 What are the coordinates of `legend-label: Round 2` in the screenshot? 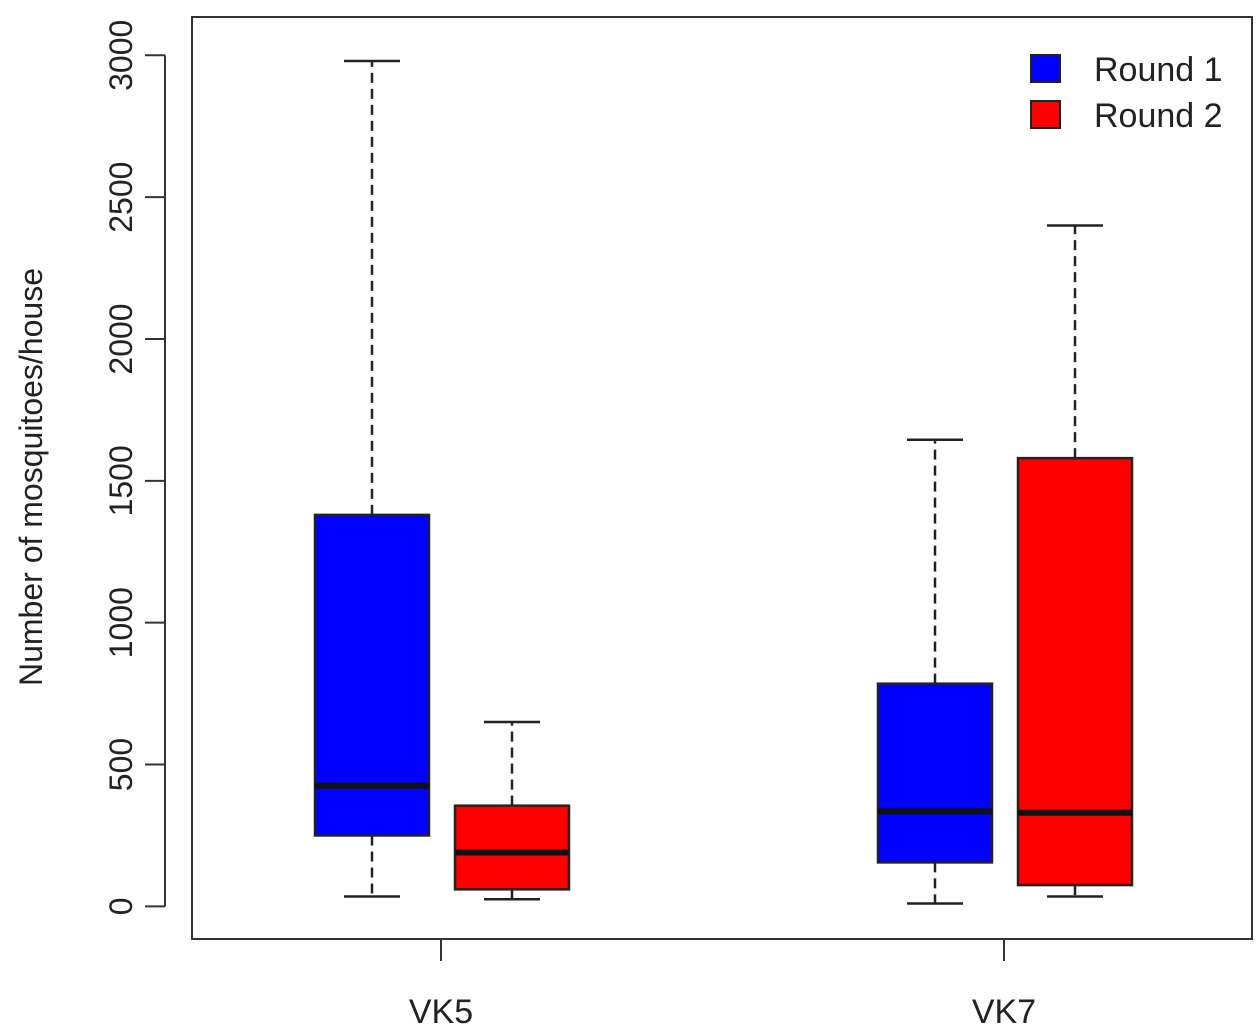 It's located at (1158, 116).